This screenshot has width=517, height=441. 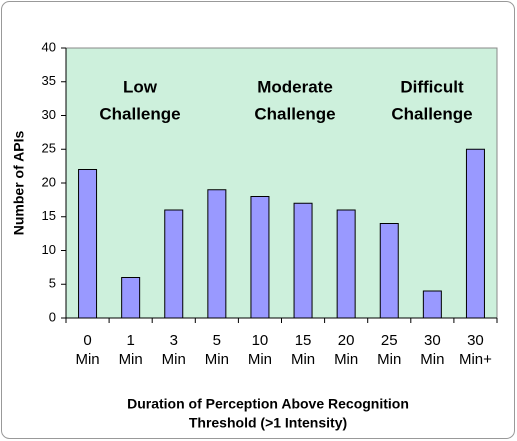 What do you see at coordinates (260, 340) in the screenshot?
I see `x-tick-label: 10` at bounding box center [260, 340].